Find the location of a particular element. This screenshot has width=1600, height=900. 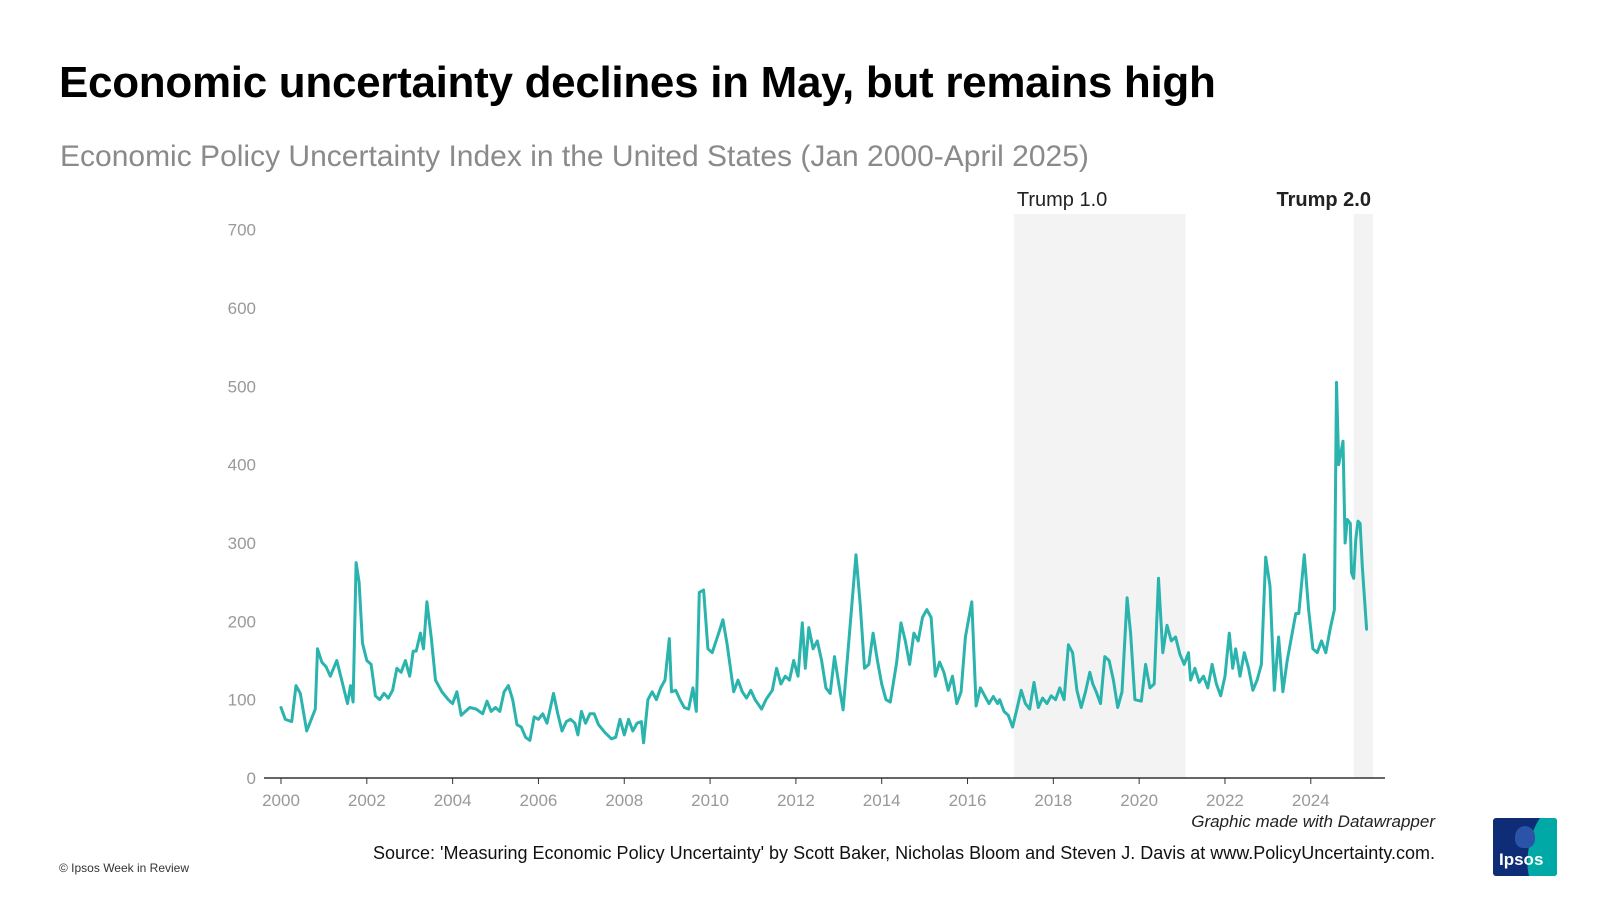

x-tick-label: 2024 is located at coordinates (1311, 800).